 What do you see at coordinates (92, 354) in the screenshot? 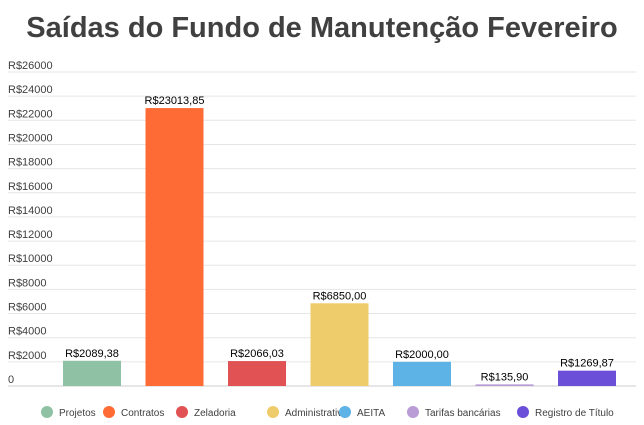
I see `data-label: R$2089,38` at bounding box center [92, 354].